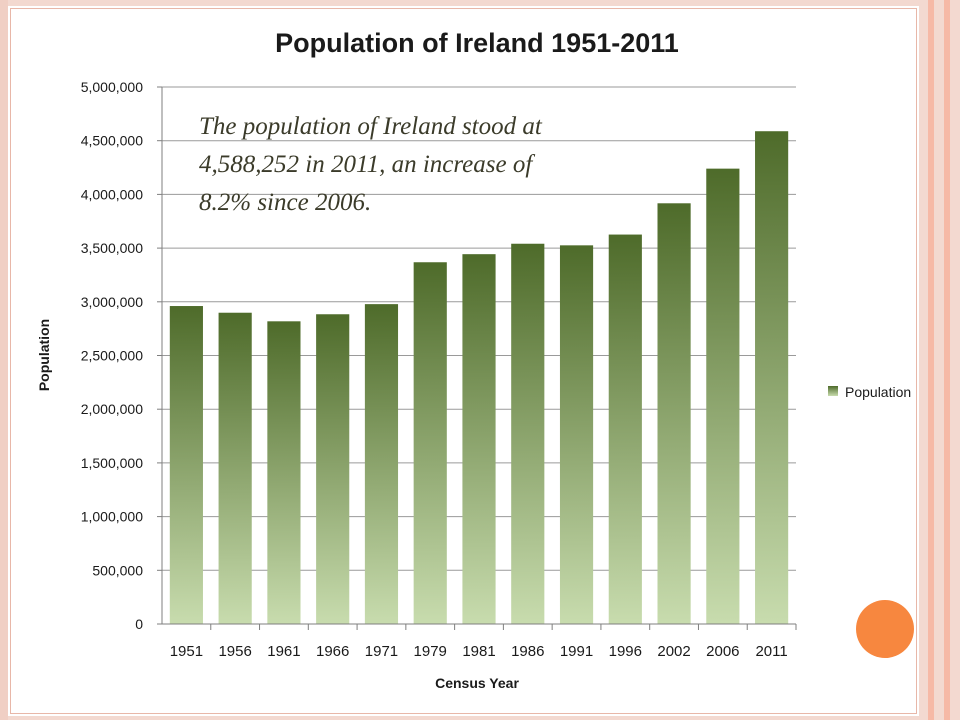 This screenshot has width=960, height=720. Describe the element at coordinates (430, 443) in the screenshot. I see `bar-1979` at that location.